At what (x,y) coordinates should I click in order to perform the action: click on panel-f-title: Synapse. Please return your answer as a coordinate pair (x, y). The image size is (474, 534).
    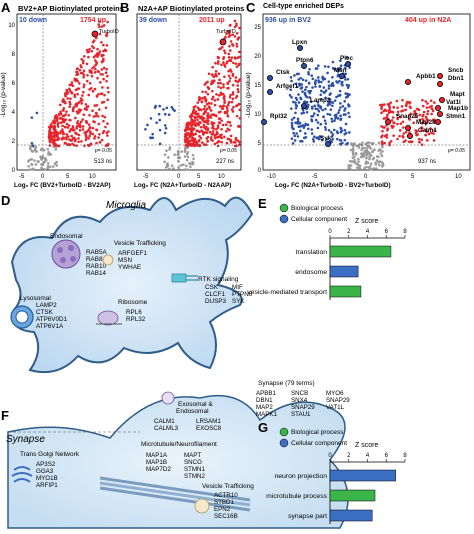
    Looking at the image, I should click on (25, 439).